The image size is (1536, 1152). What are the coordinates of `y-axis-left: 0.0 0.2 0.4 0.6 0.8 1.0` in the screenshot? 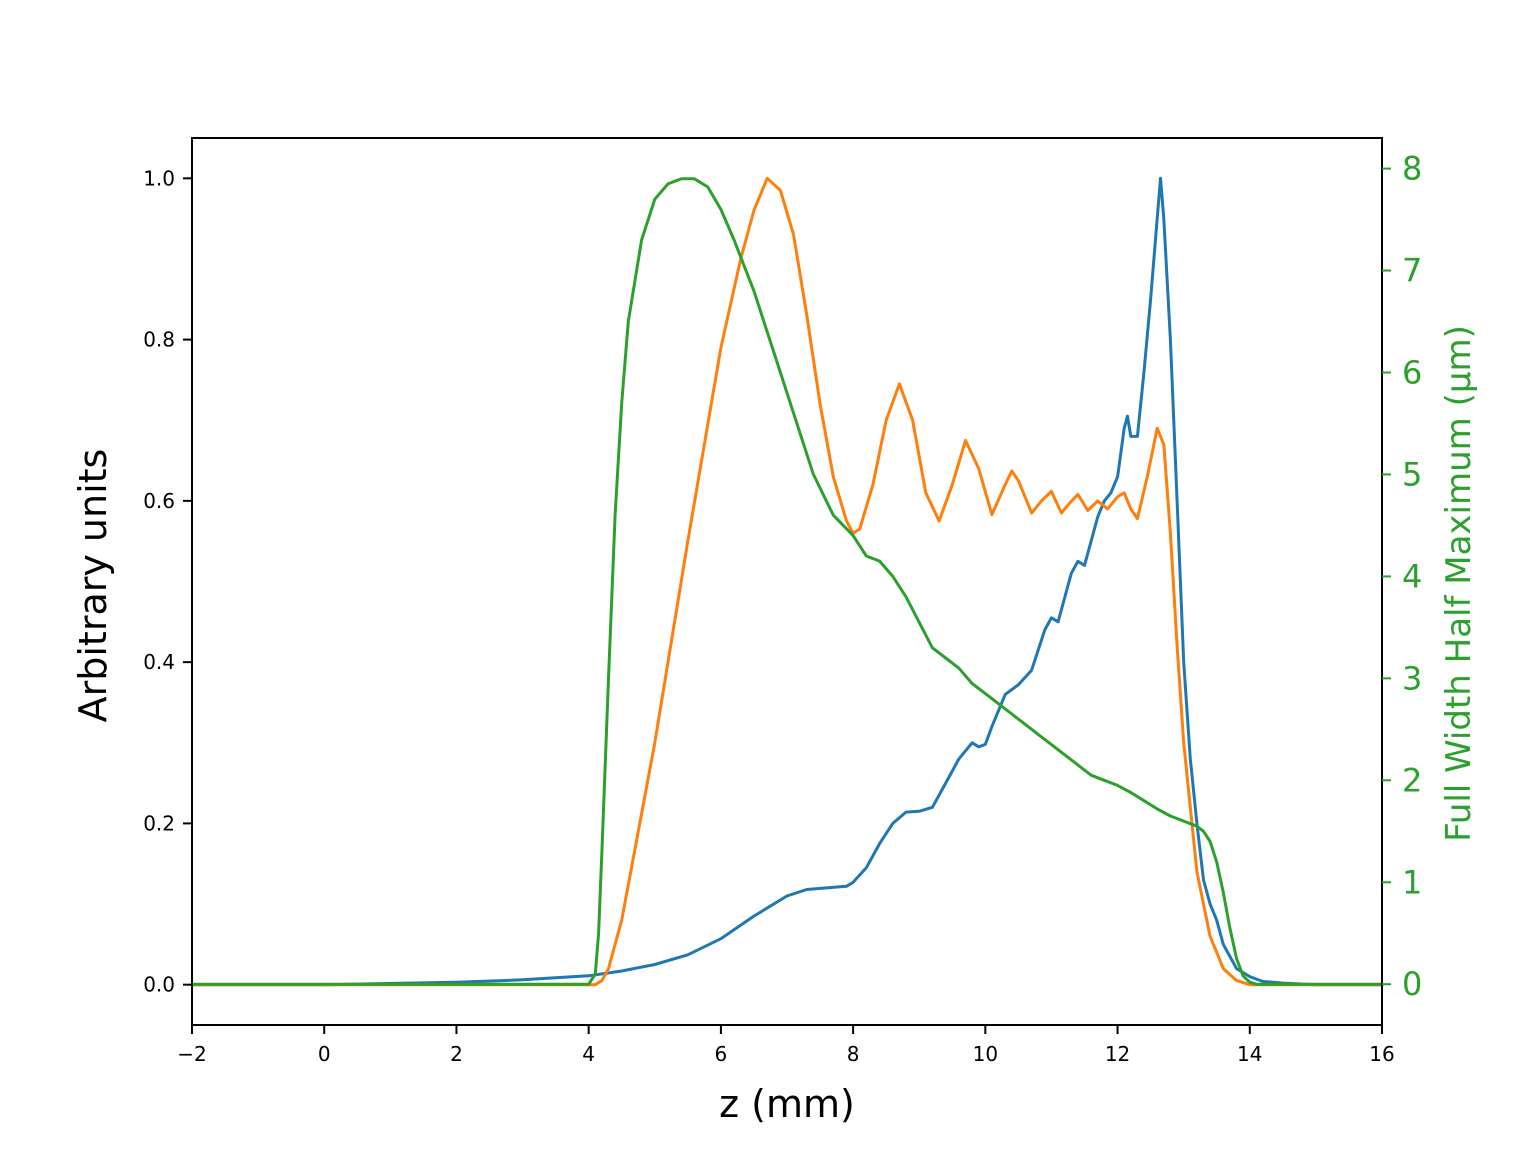 It's located at (167, 581).